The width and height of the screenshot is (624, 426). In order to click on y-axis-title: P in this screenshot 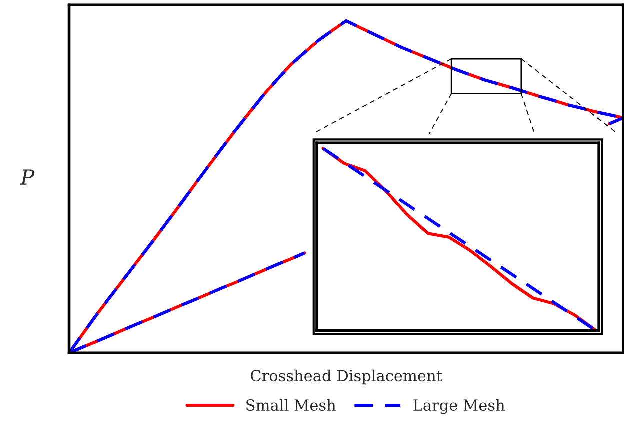, I will do `click(27, 177)`.